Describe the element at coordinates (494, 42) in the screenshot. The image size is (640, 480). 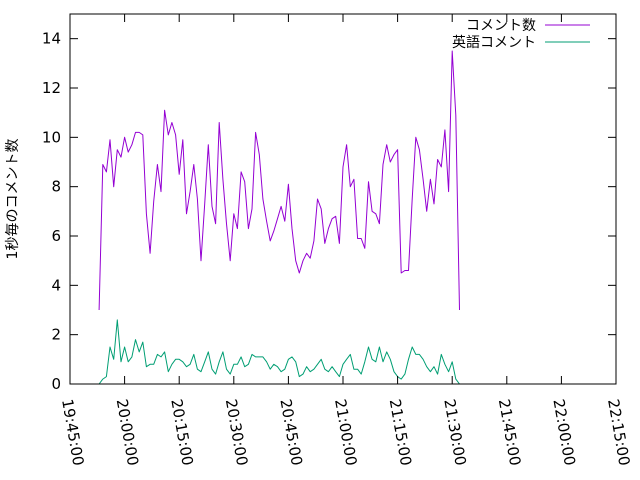
I see `legend-label: 英語コメント` at that location.